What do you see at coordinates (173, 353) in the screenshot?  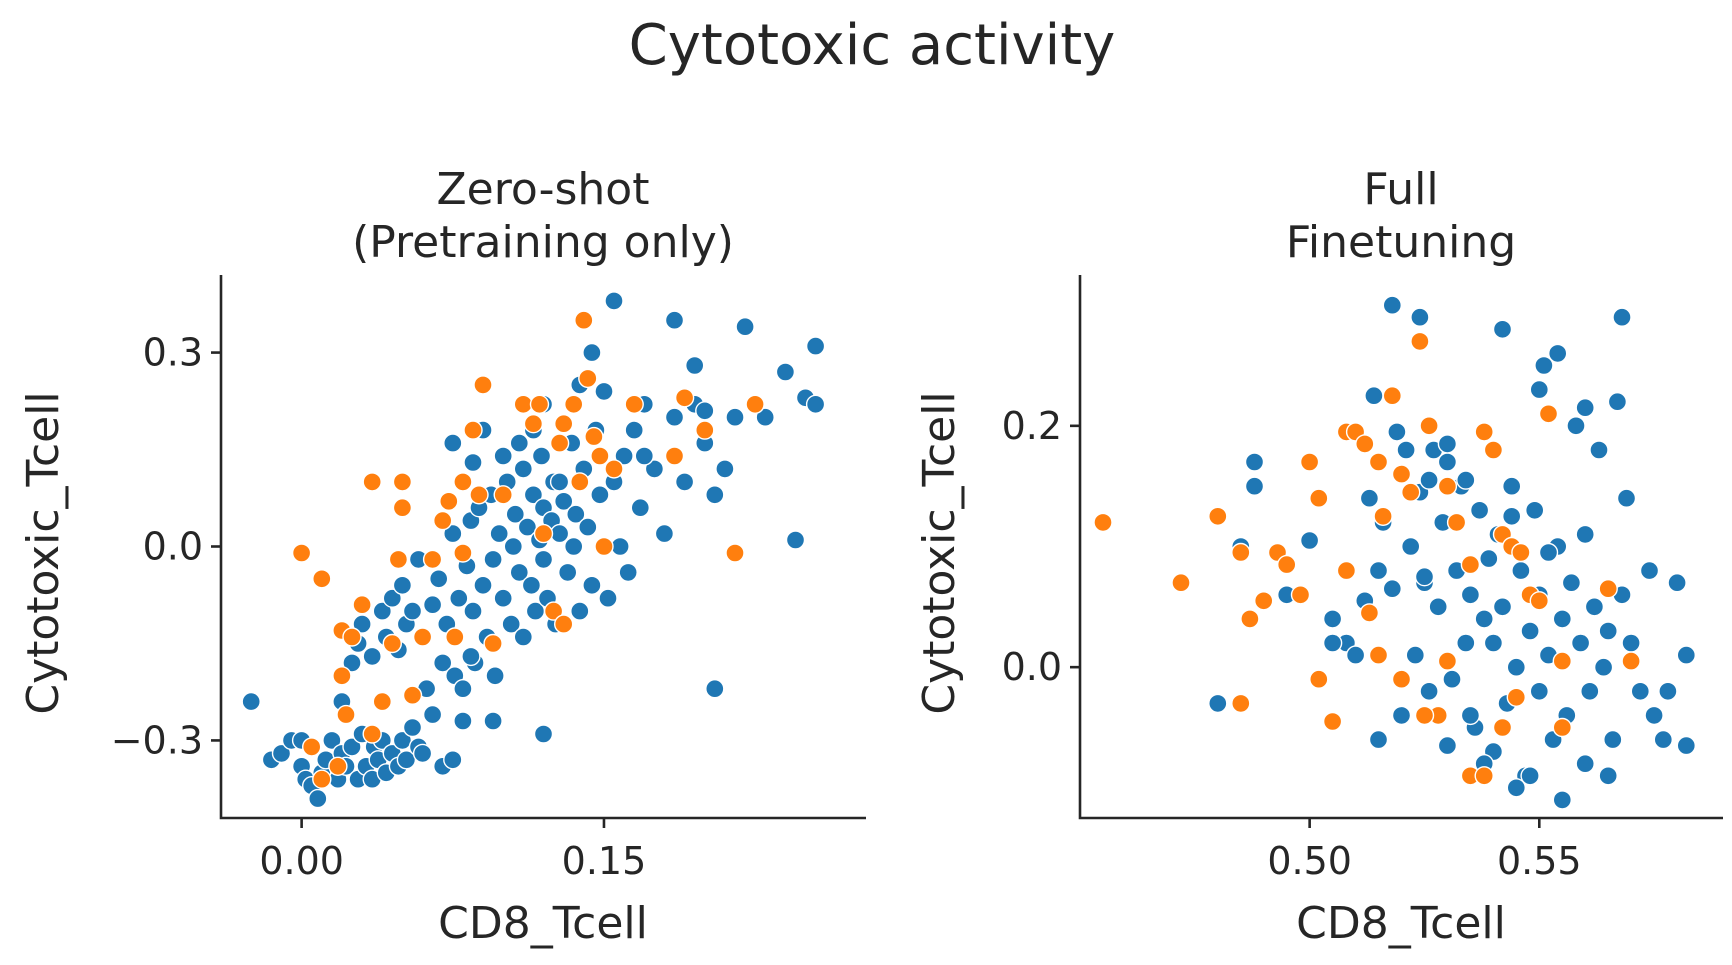 I see `y-tick-label: 0.3` at bounding box center [173, 353].